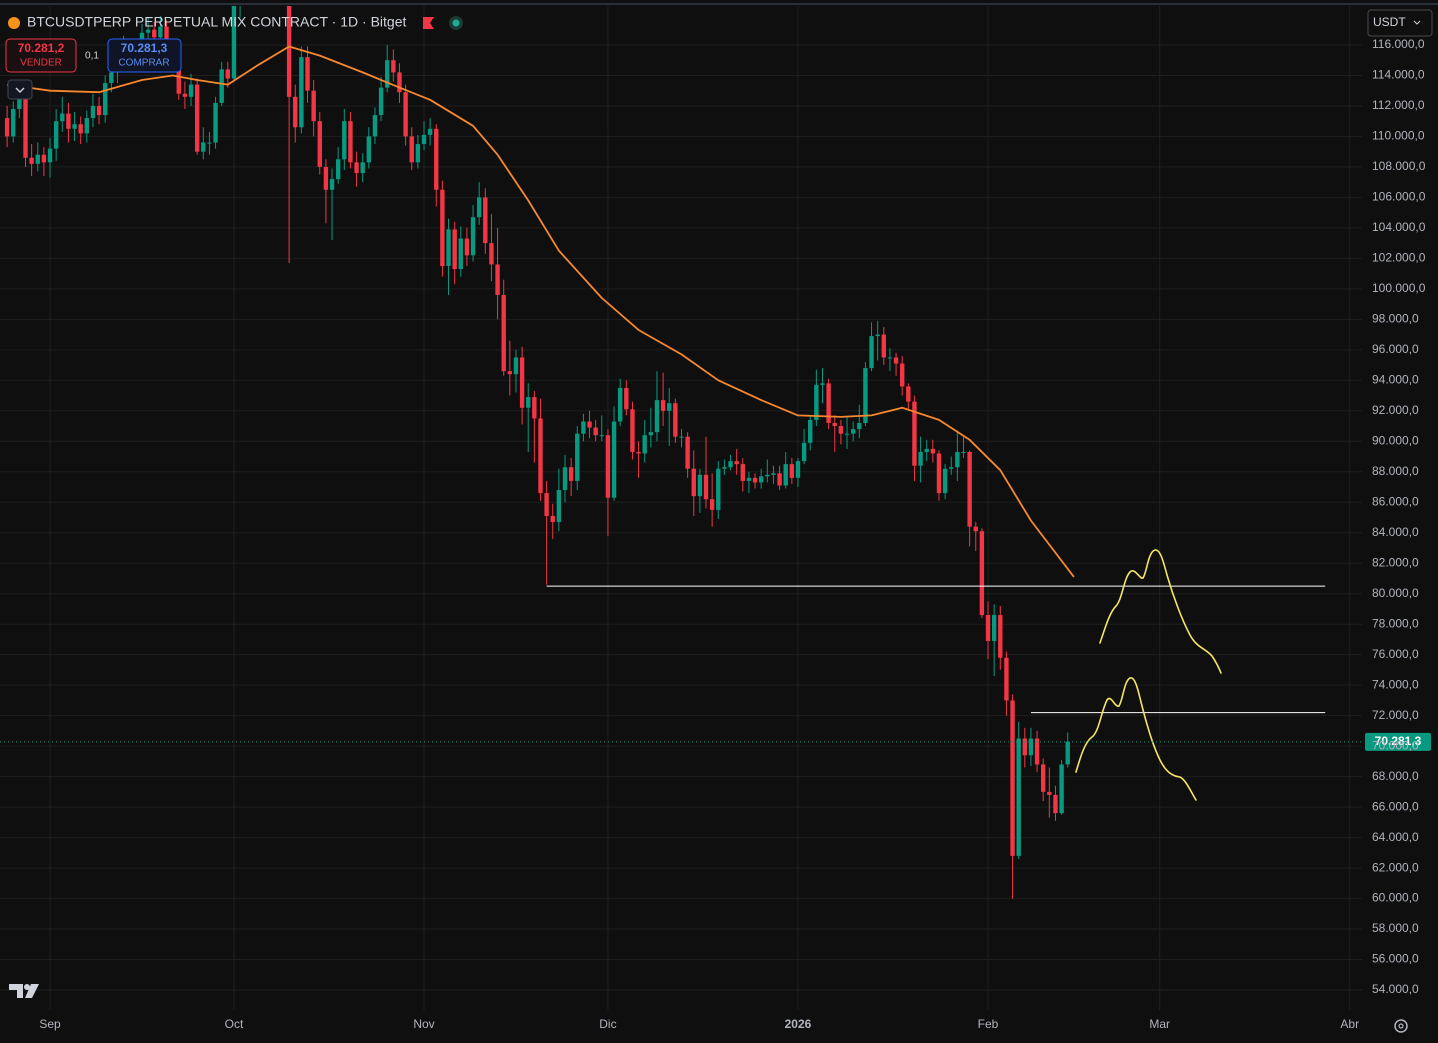  Describe the element at coordinates (1399, 258) in the screenshot. I see `y-tick-label: 102.000,0` at that location.